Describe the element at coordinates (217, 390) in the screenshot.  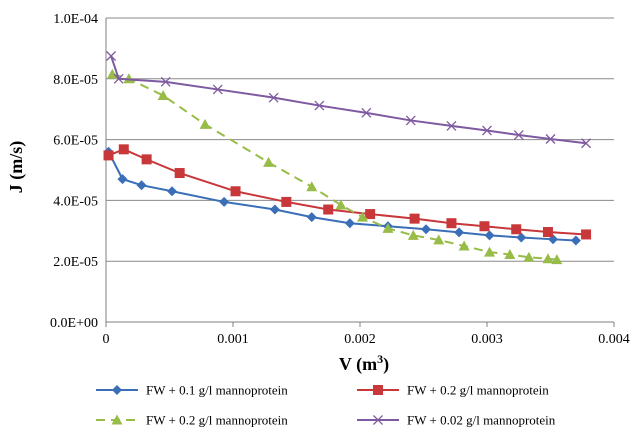
I see `legend-label: FW + 0.1 g/l mannoprotein` at that location.